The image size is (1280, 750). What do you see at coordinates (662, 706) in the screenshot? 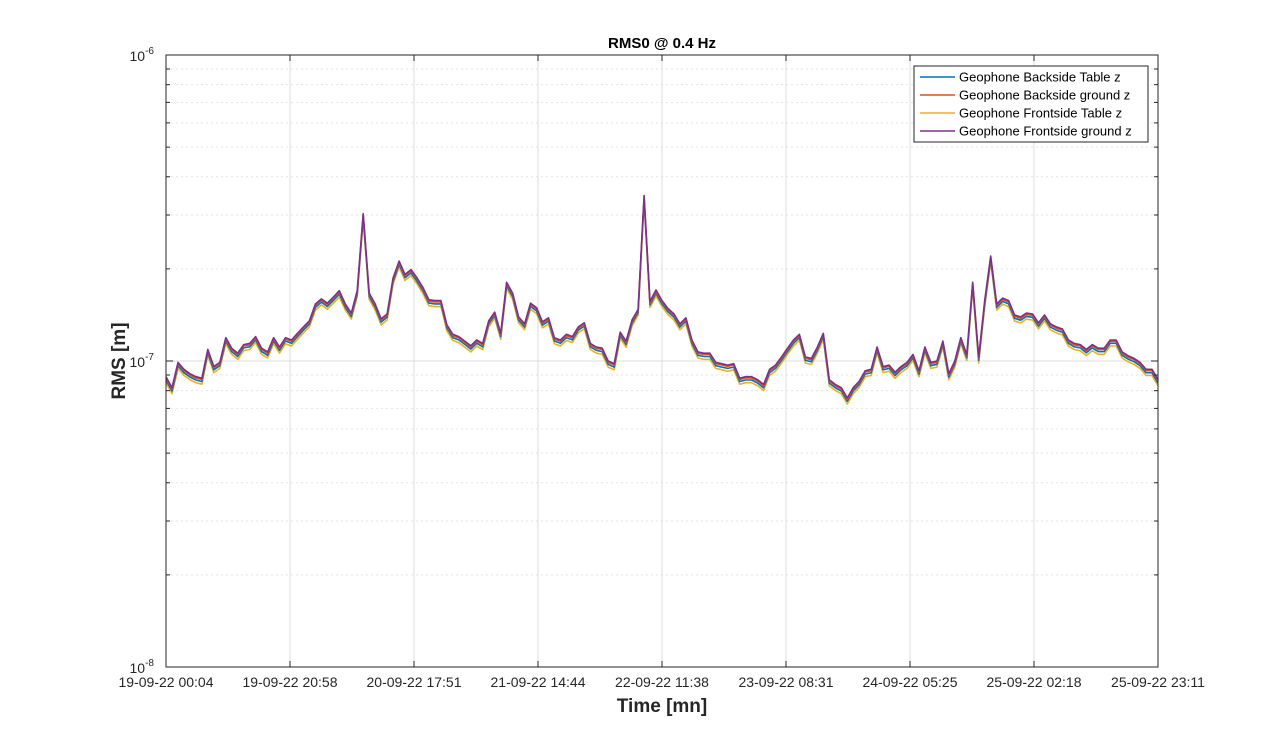
I see `x-axis-label: Time [mn]` at bounding box center [662, 706].